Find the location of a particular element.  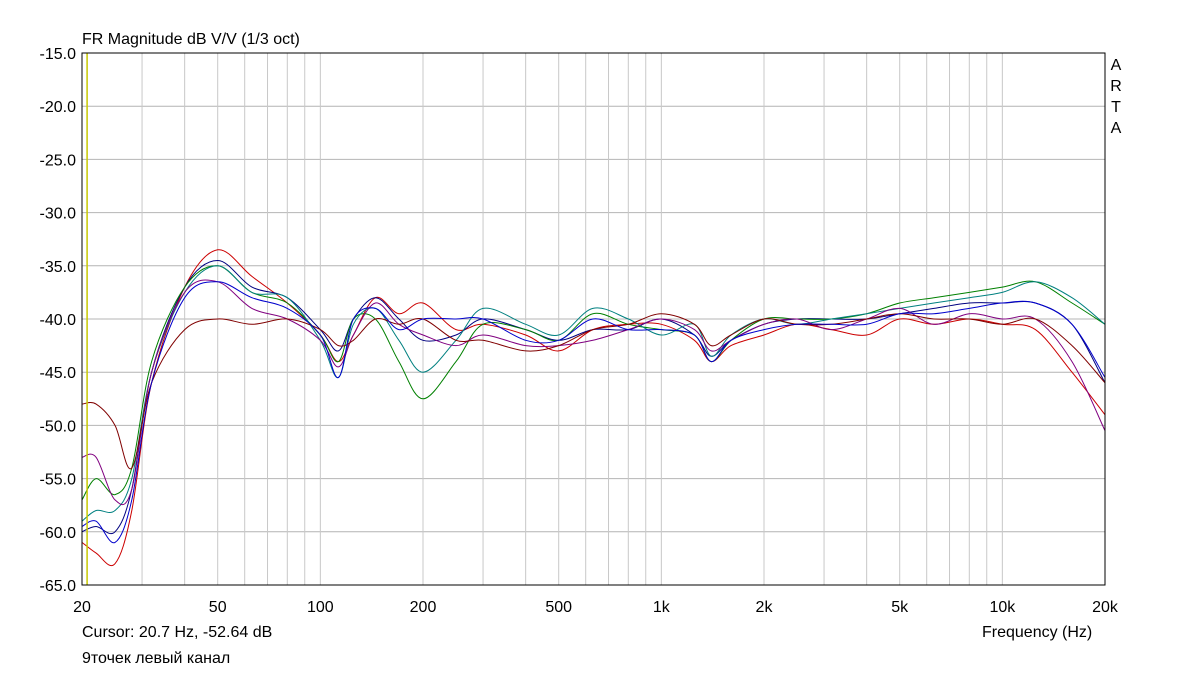

chart-title: FR Magnitude dB V/V (1/3 oct) is located at coordinates (191, 39).